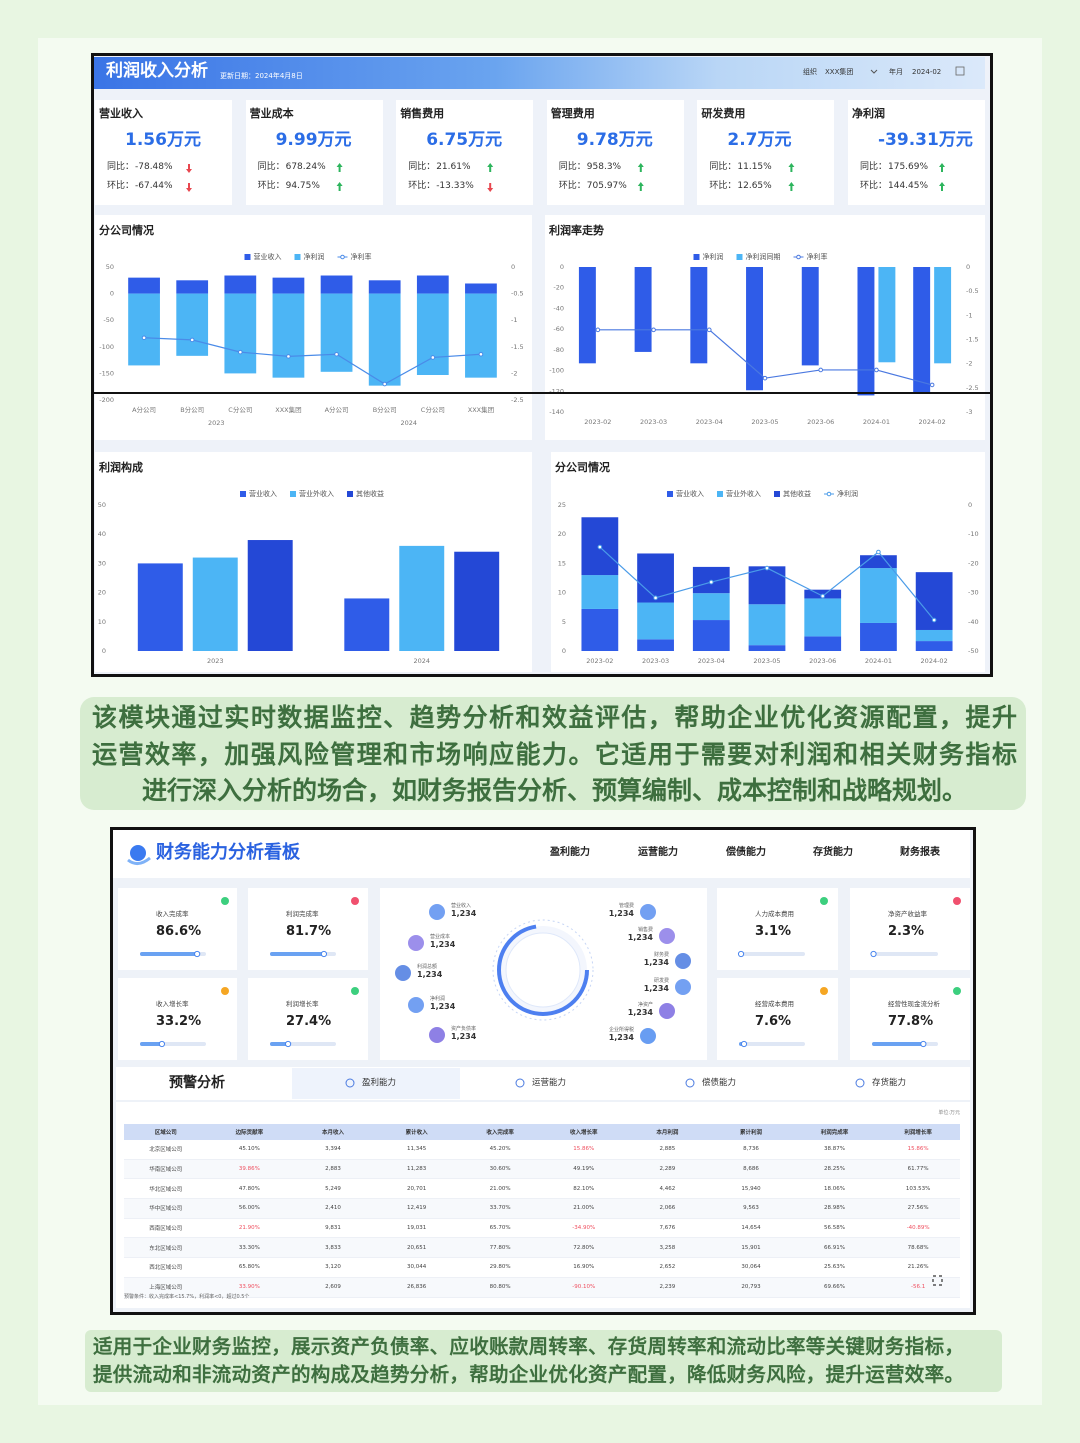  What do you see at coordinates (918, 1169) in the screenshot?
I see `table-cell: 61.77%` at bounding box center [918, 1169].